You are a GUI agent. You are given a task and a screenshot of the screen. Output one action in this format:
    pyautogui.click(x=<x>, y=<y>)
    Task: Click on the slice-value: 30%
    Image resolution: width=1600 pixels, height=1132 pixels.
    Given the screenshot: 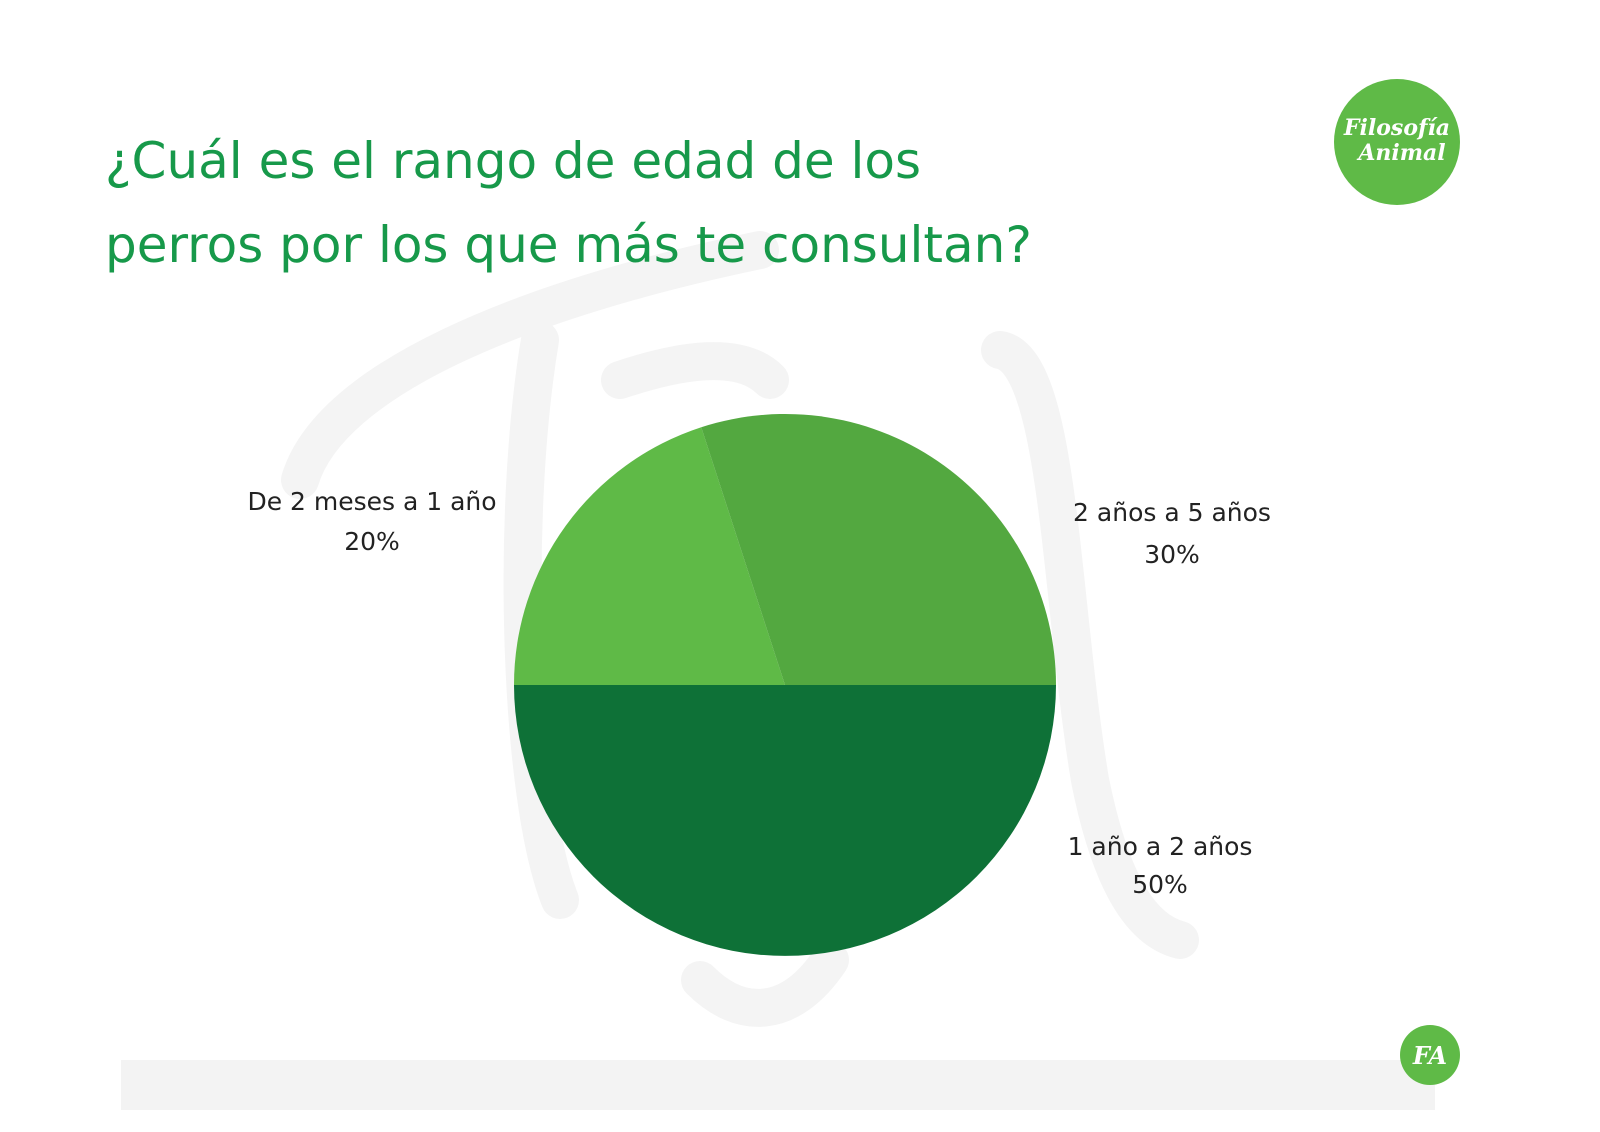 What is the action you would take?
    pyautogui.click(x=1172, y=554)
    